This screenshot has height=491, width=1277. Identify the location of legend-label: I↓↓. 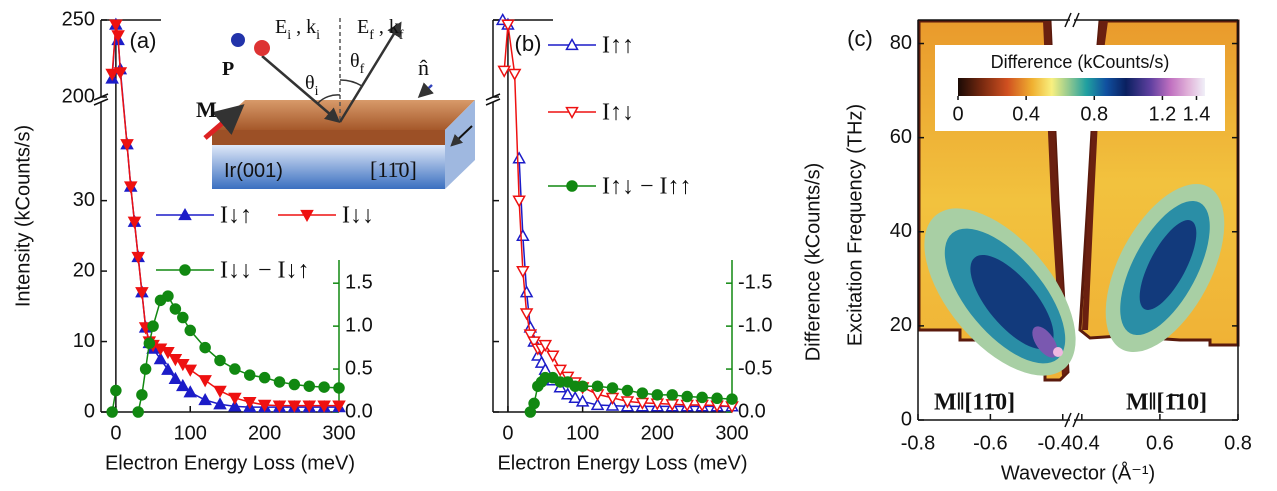
(358, 216).